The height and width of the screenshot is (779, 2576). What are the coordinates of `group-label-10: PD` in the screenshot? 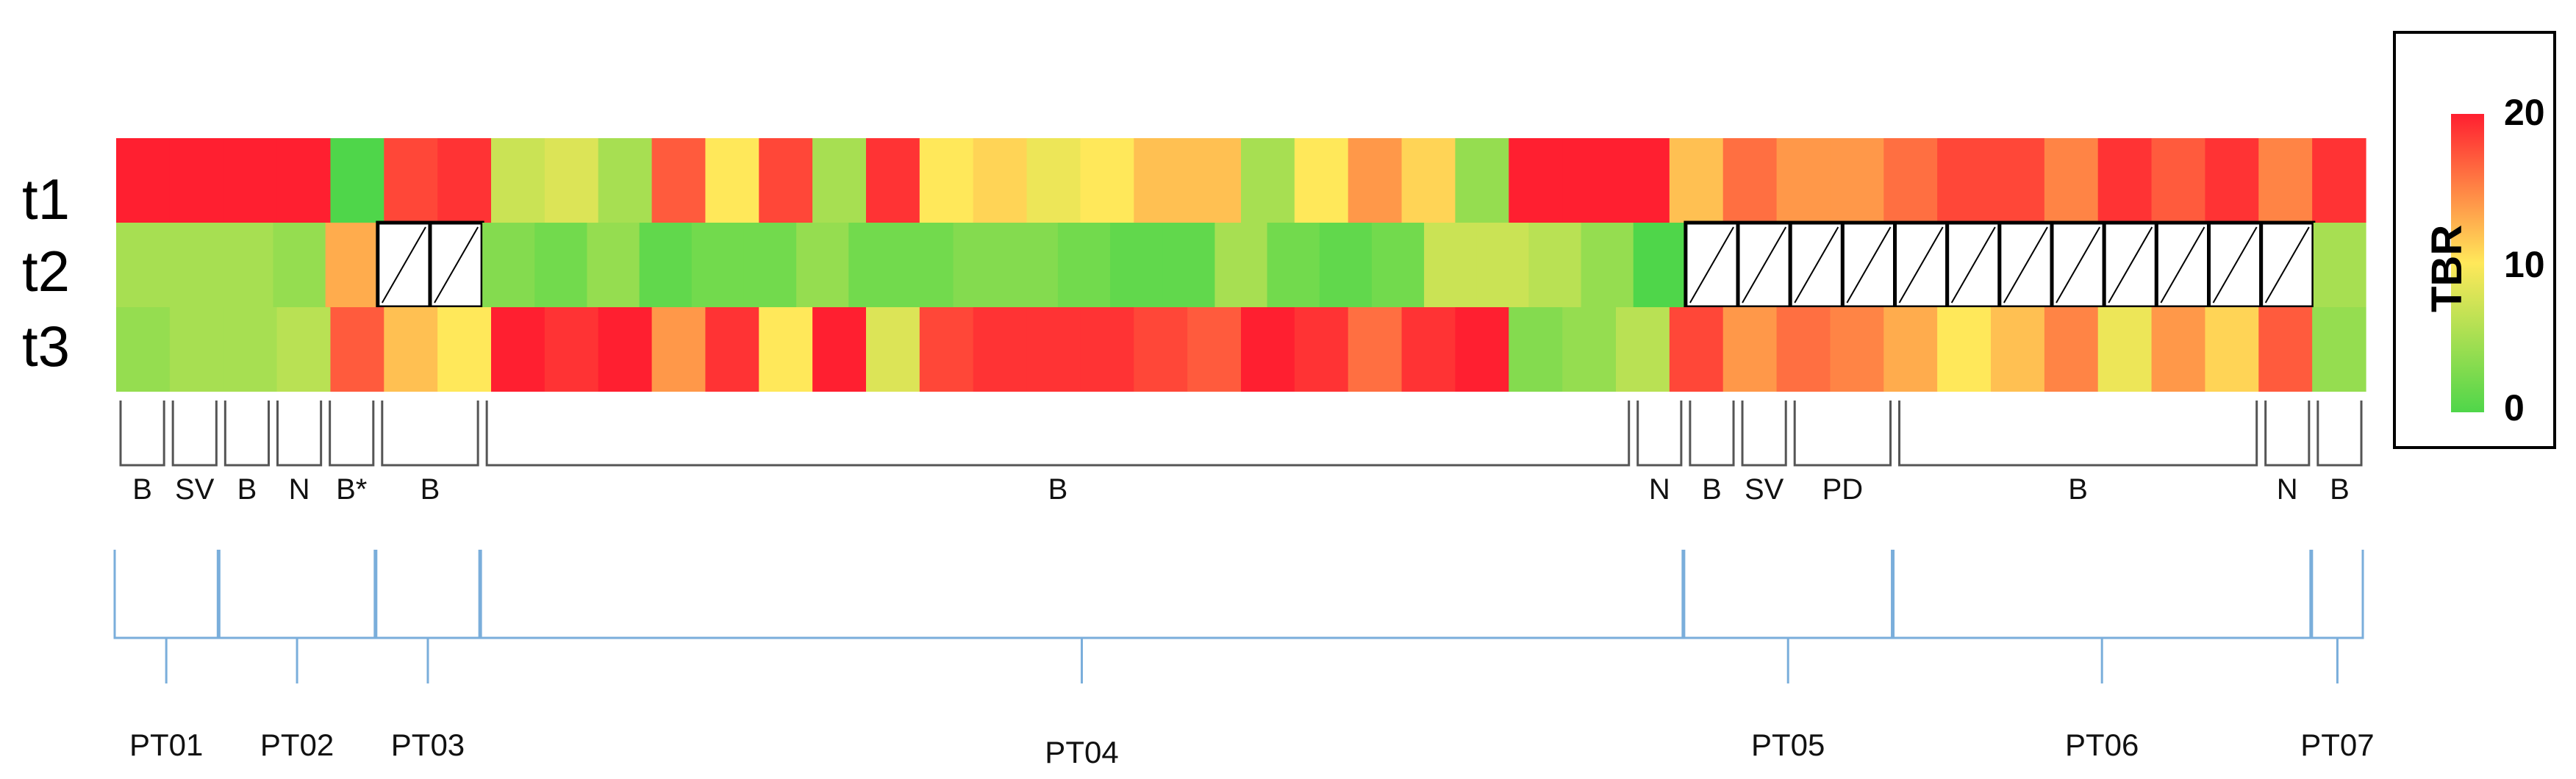 It's located at (1843, 490).